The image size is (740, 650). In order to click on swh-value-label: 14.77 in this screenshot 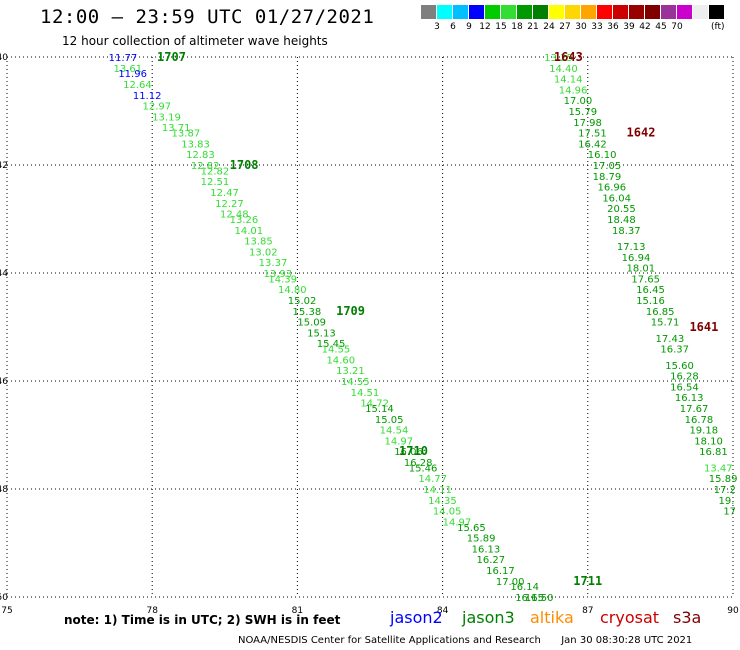, I will do `click(432, 479)`.